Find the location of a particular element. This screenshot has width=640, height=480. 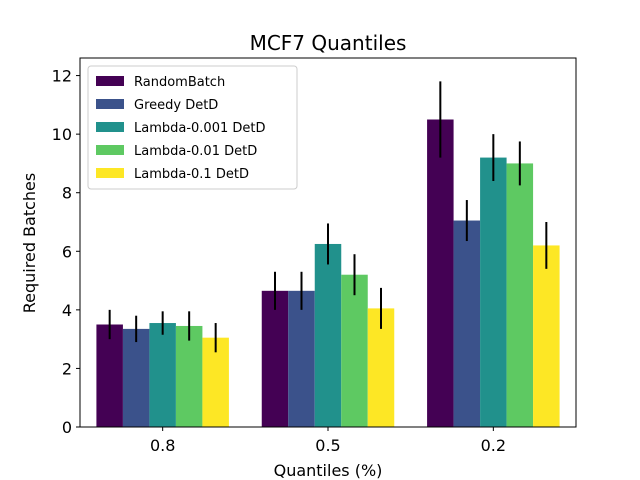

x-tick-label: 0.5 is located at coordinates (327, 445).